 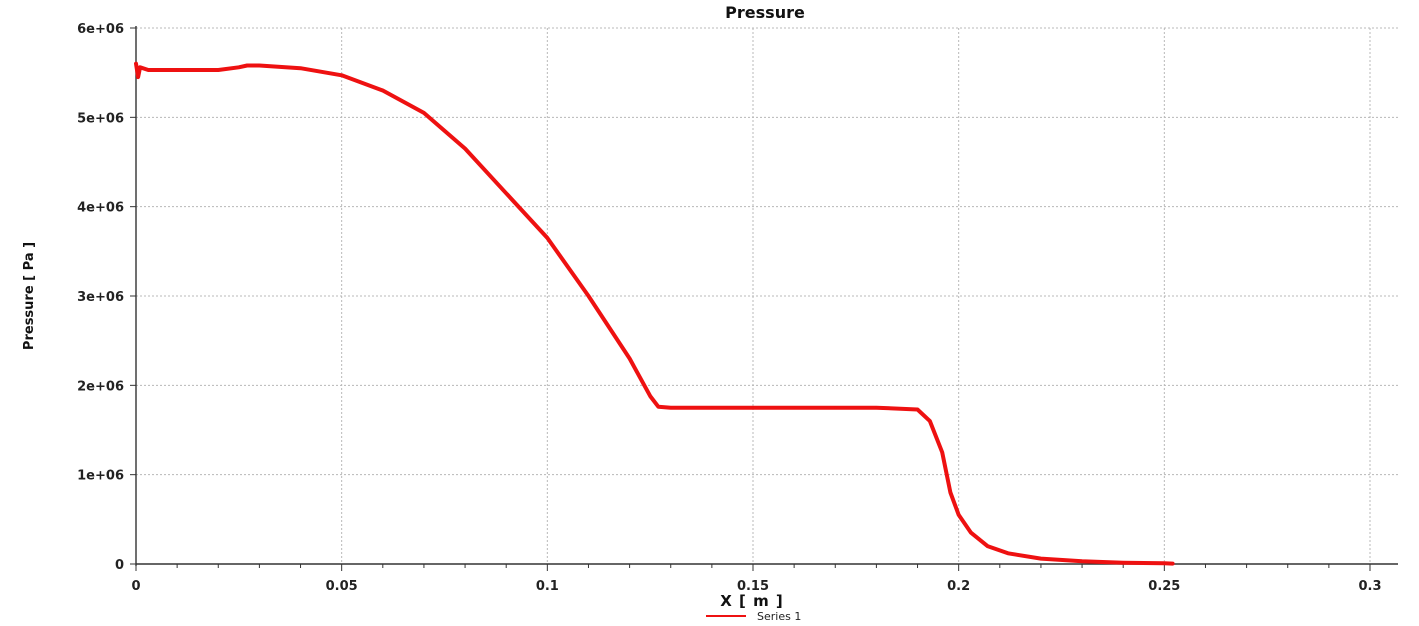 What do you see at coordinates (752, 601) in the screenshot?
I see `x-axis-label: X [ m ]` at bounding box center [752, 601].